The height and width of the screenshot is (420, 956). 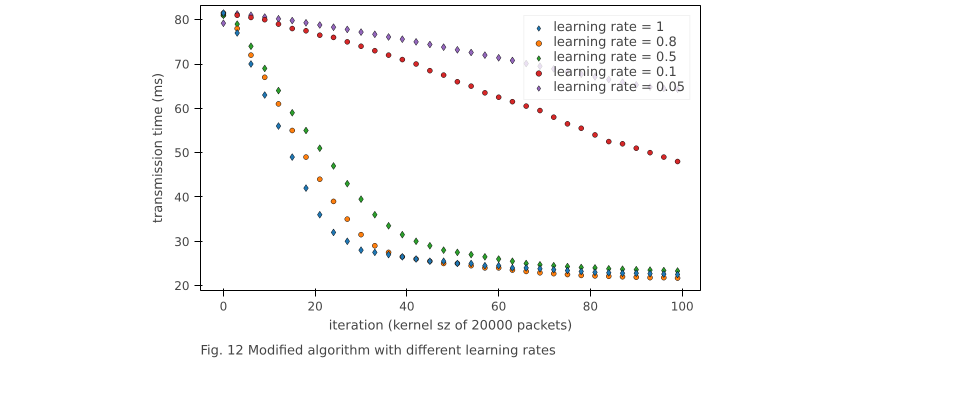 I want to click on legend-label: learning rate = 1, so click(x=608, y=27).